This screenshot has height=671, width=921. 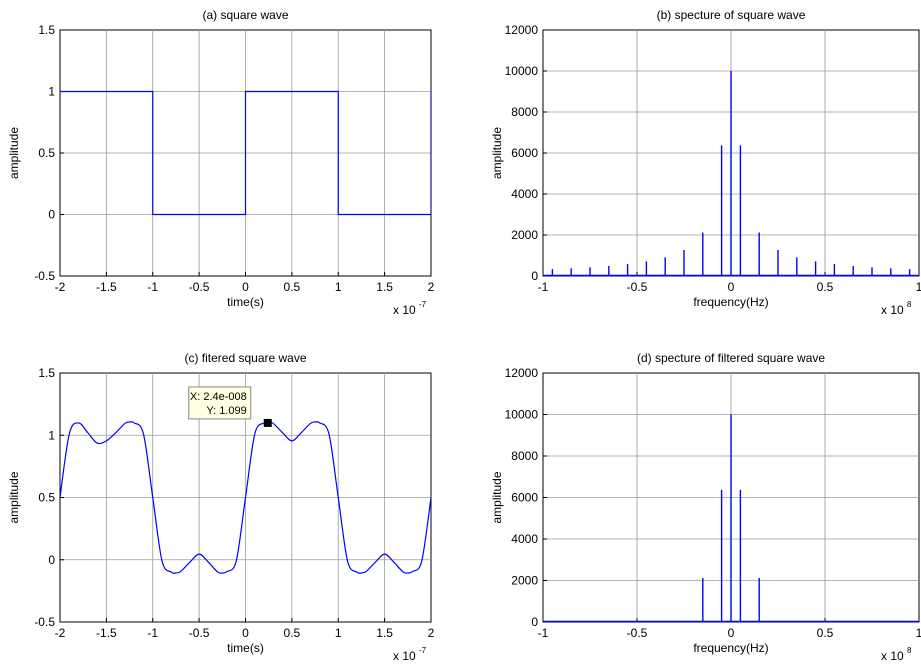 What do you see at coordinates (226, 411) in the screenshot?
I see `datatip-y-value: Y: 1.099` at bounding box center [226, 411].